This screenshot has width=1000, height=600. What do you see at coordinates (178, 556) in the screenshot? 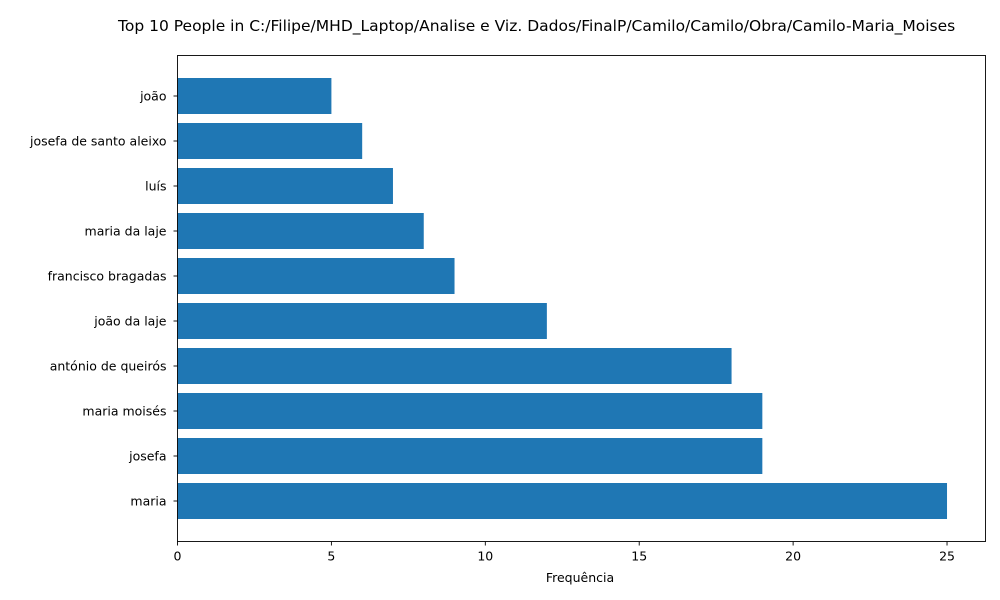
I see `x-tick-label: 0` at bounding box center [178, 556].